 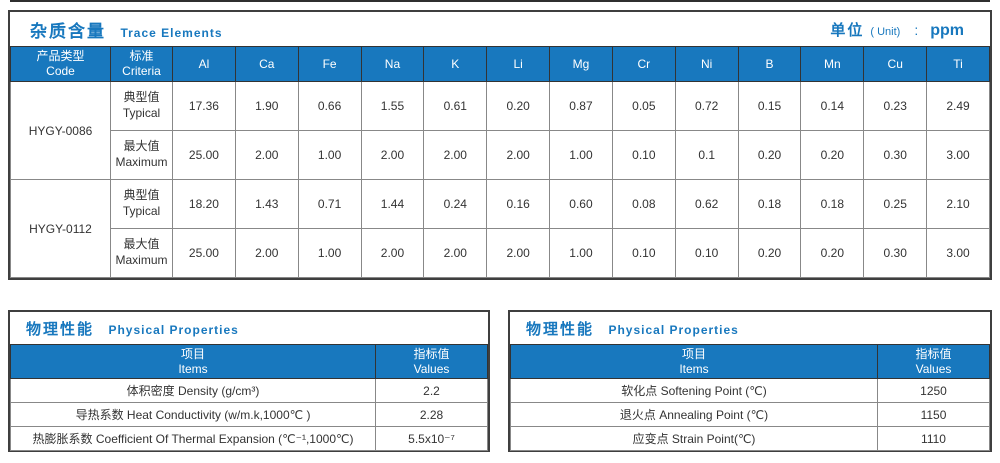 I want to click on trace-value-cell: 3.00, so click(x=958, y=253).